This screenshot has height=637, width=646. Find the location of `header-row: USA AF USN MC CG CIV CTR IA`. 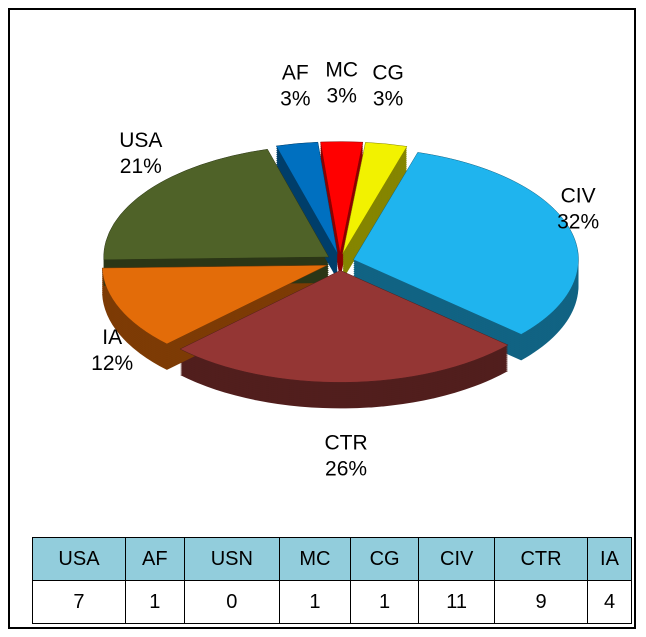

header-row: USA AF USN MC CG CIV CTR IA is located at coordinates (332, 559).